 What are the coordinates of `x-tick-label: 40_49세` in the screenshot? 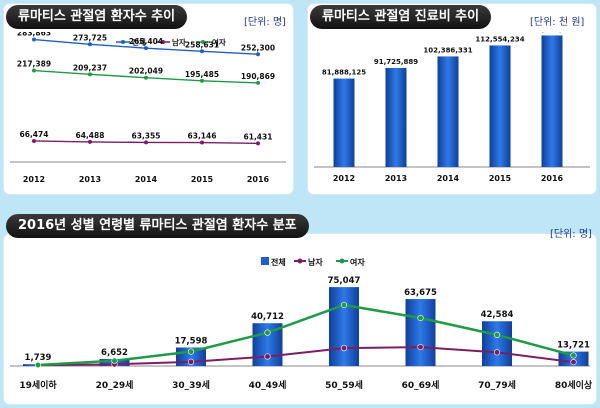 It's located at (268, 385).